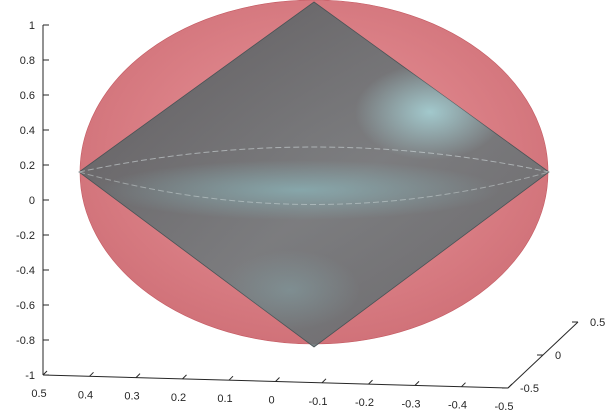  What do you see at coordinates (85, 395) in the screenshot?
I see `front-axis-tick-label: 0.4` at bounding box center [85, 395].